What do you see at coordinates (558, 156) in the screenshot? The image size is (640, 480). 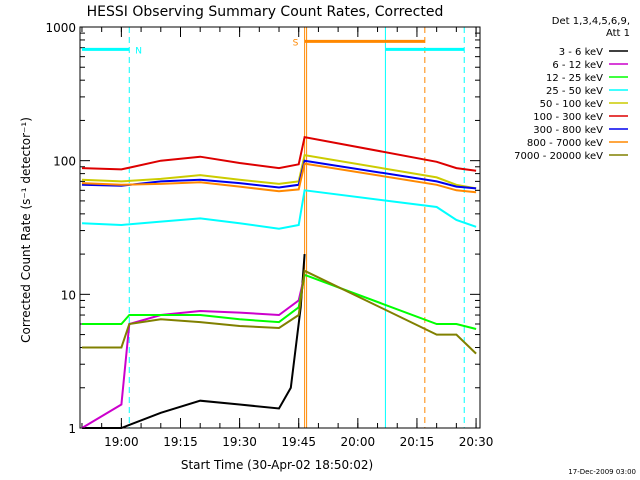 I see `legend-label-9: 7000 - 20000 keV` at bounding box center [558, 156].